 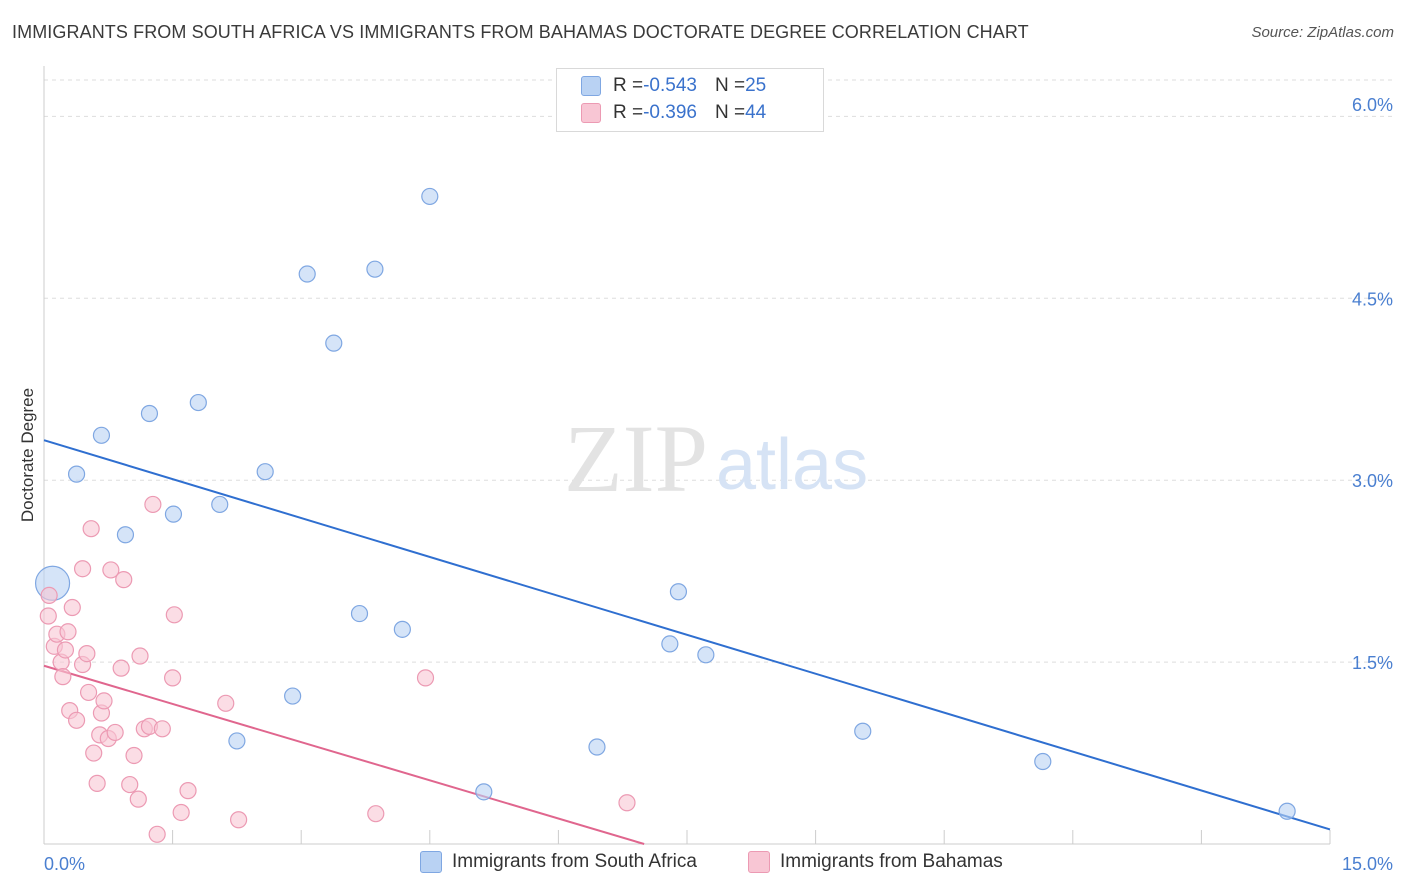 I want to click on legend-n-value: 25, so click(x=756, y=85).